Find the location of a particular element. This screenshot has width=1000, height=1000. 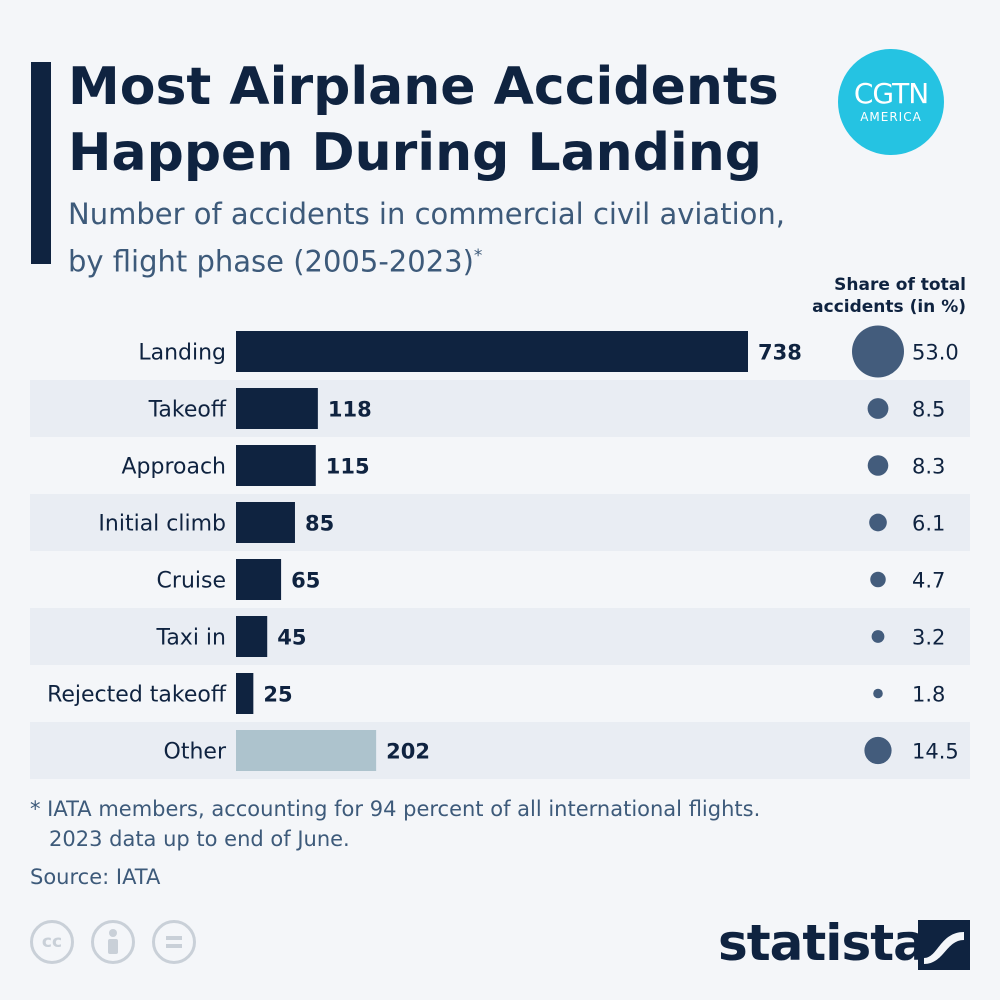

footnote-line-2: 2023 data up to end of June. is located at coordinates (199, 839).